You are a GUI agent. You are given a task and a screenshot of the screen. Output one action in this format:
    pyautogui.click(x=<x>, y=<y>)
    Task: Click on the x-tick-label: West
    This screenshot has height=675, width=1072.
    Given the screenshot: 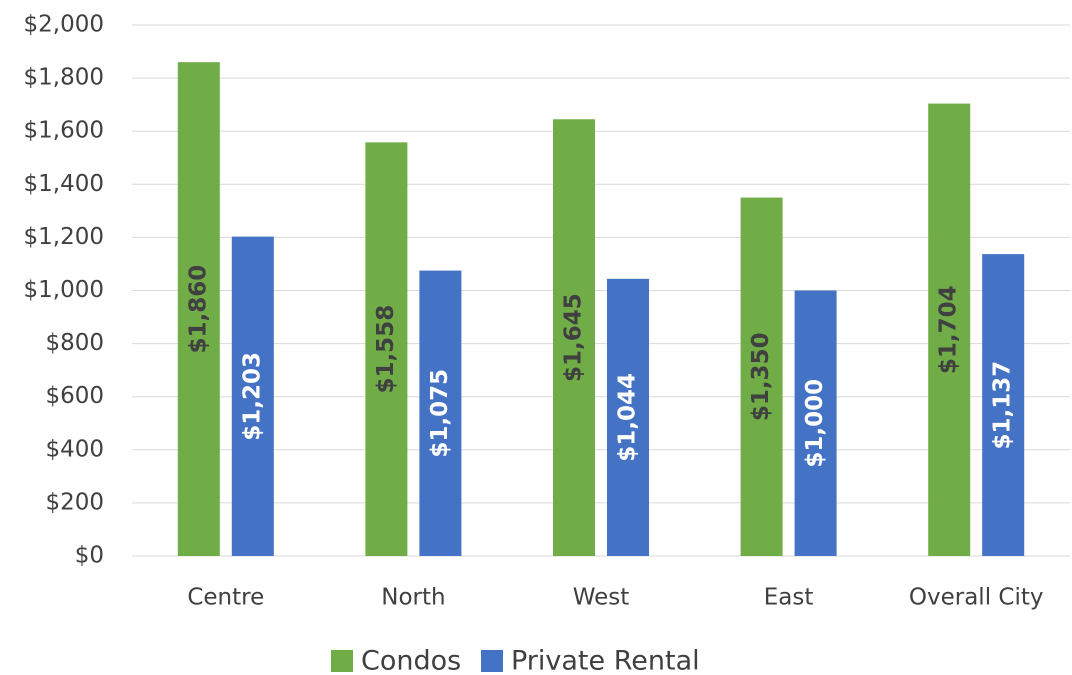 What is the action you would take?
    pyautogui.click(x=601, y=598)
    